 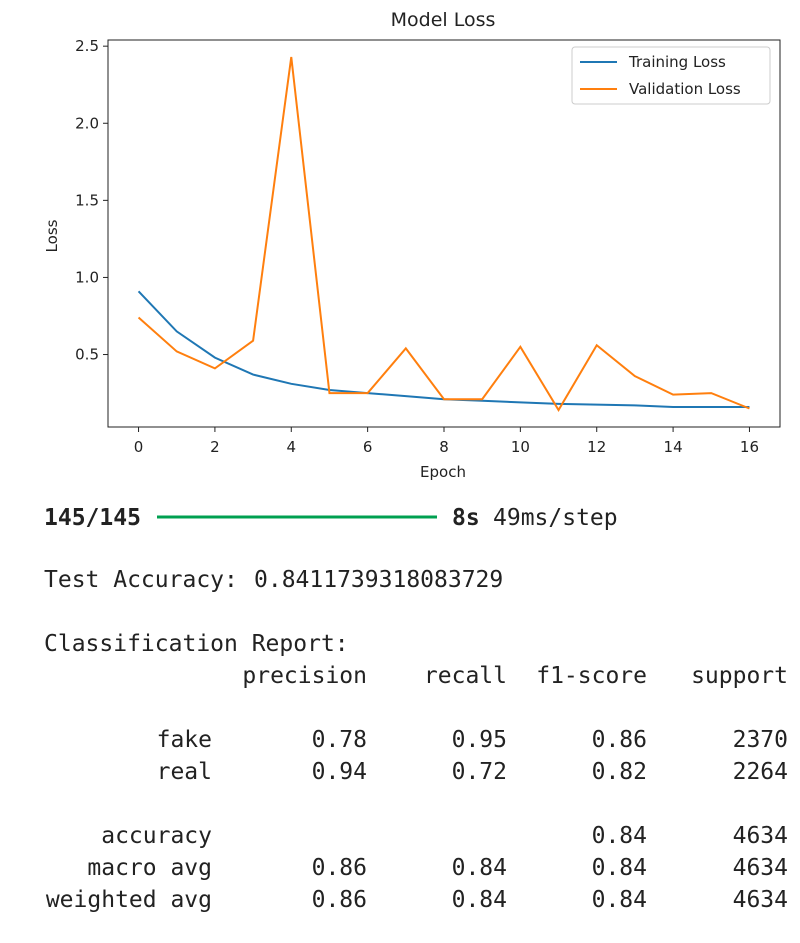 I want to click on legend-label: Training Loss, so click(x=677, y=62).